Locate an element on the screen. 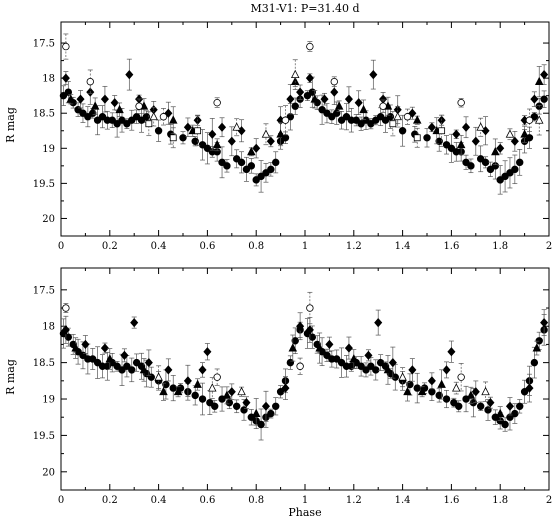  top-y-axis-label: R mag is located at coordinates (10, 125).